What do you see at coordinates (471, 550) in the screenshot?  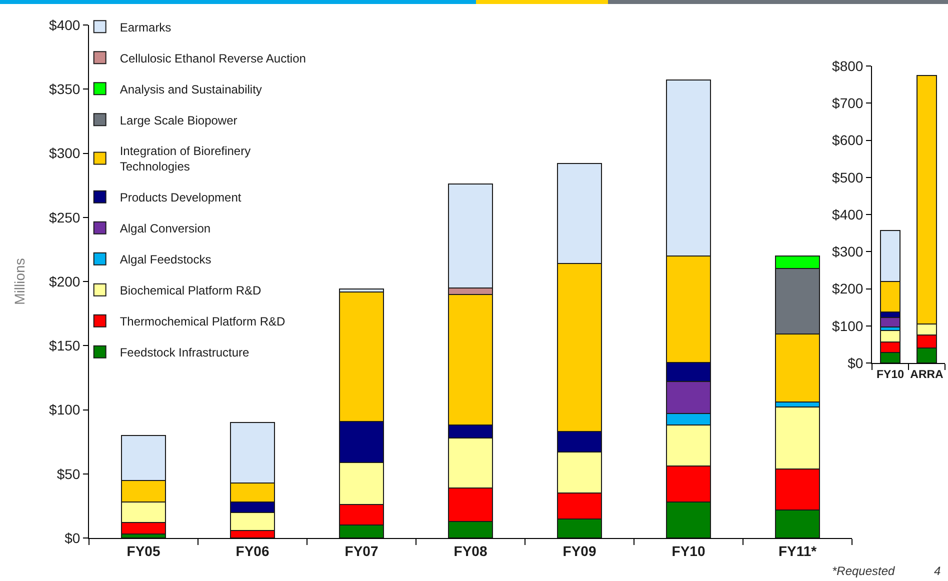 I see `x-tick-label: FY08` at bounding box center [471, 550].